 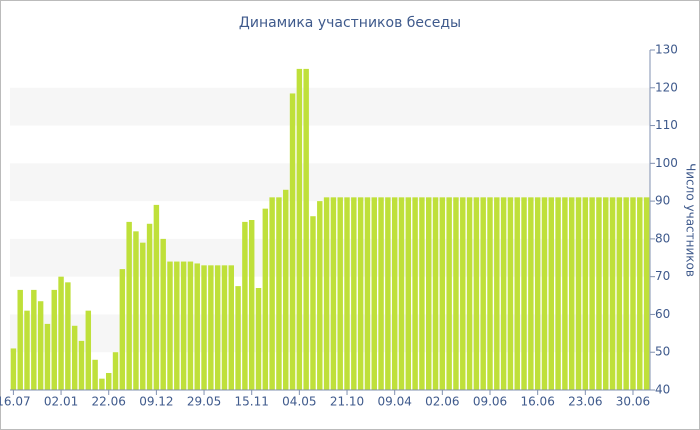 I want to click on y-tick-label: 100, so click(x=666, y=163).